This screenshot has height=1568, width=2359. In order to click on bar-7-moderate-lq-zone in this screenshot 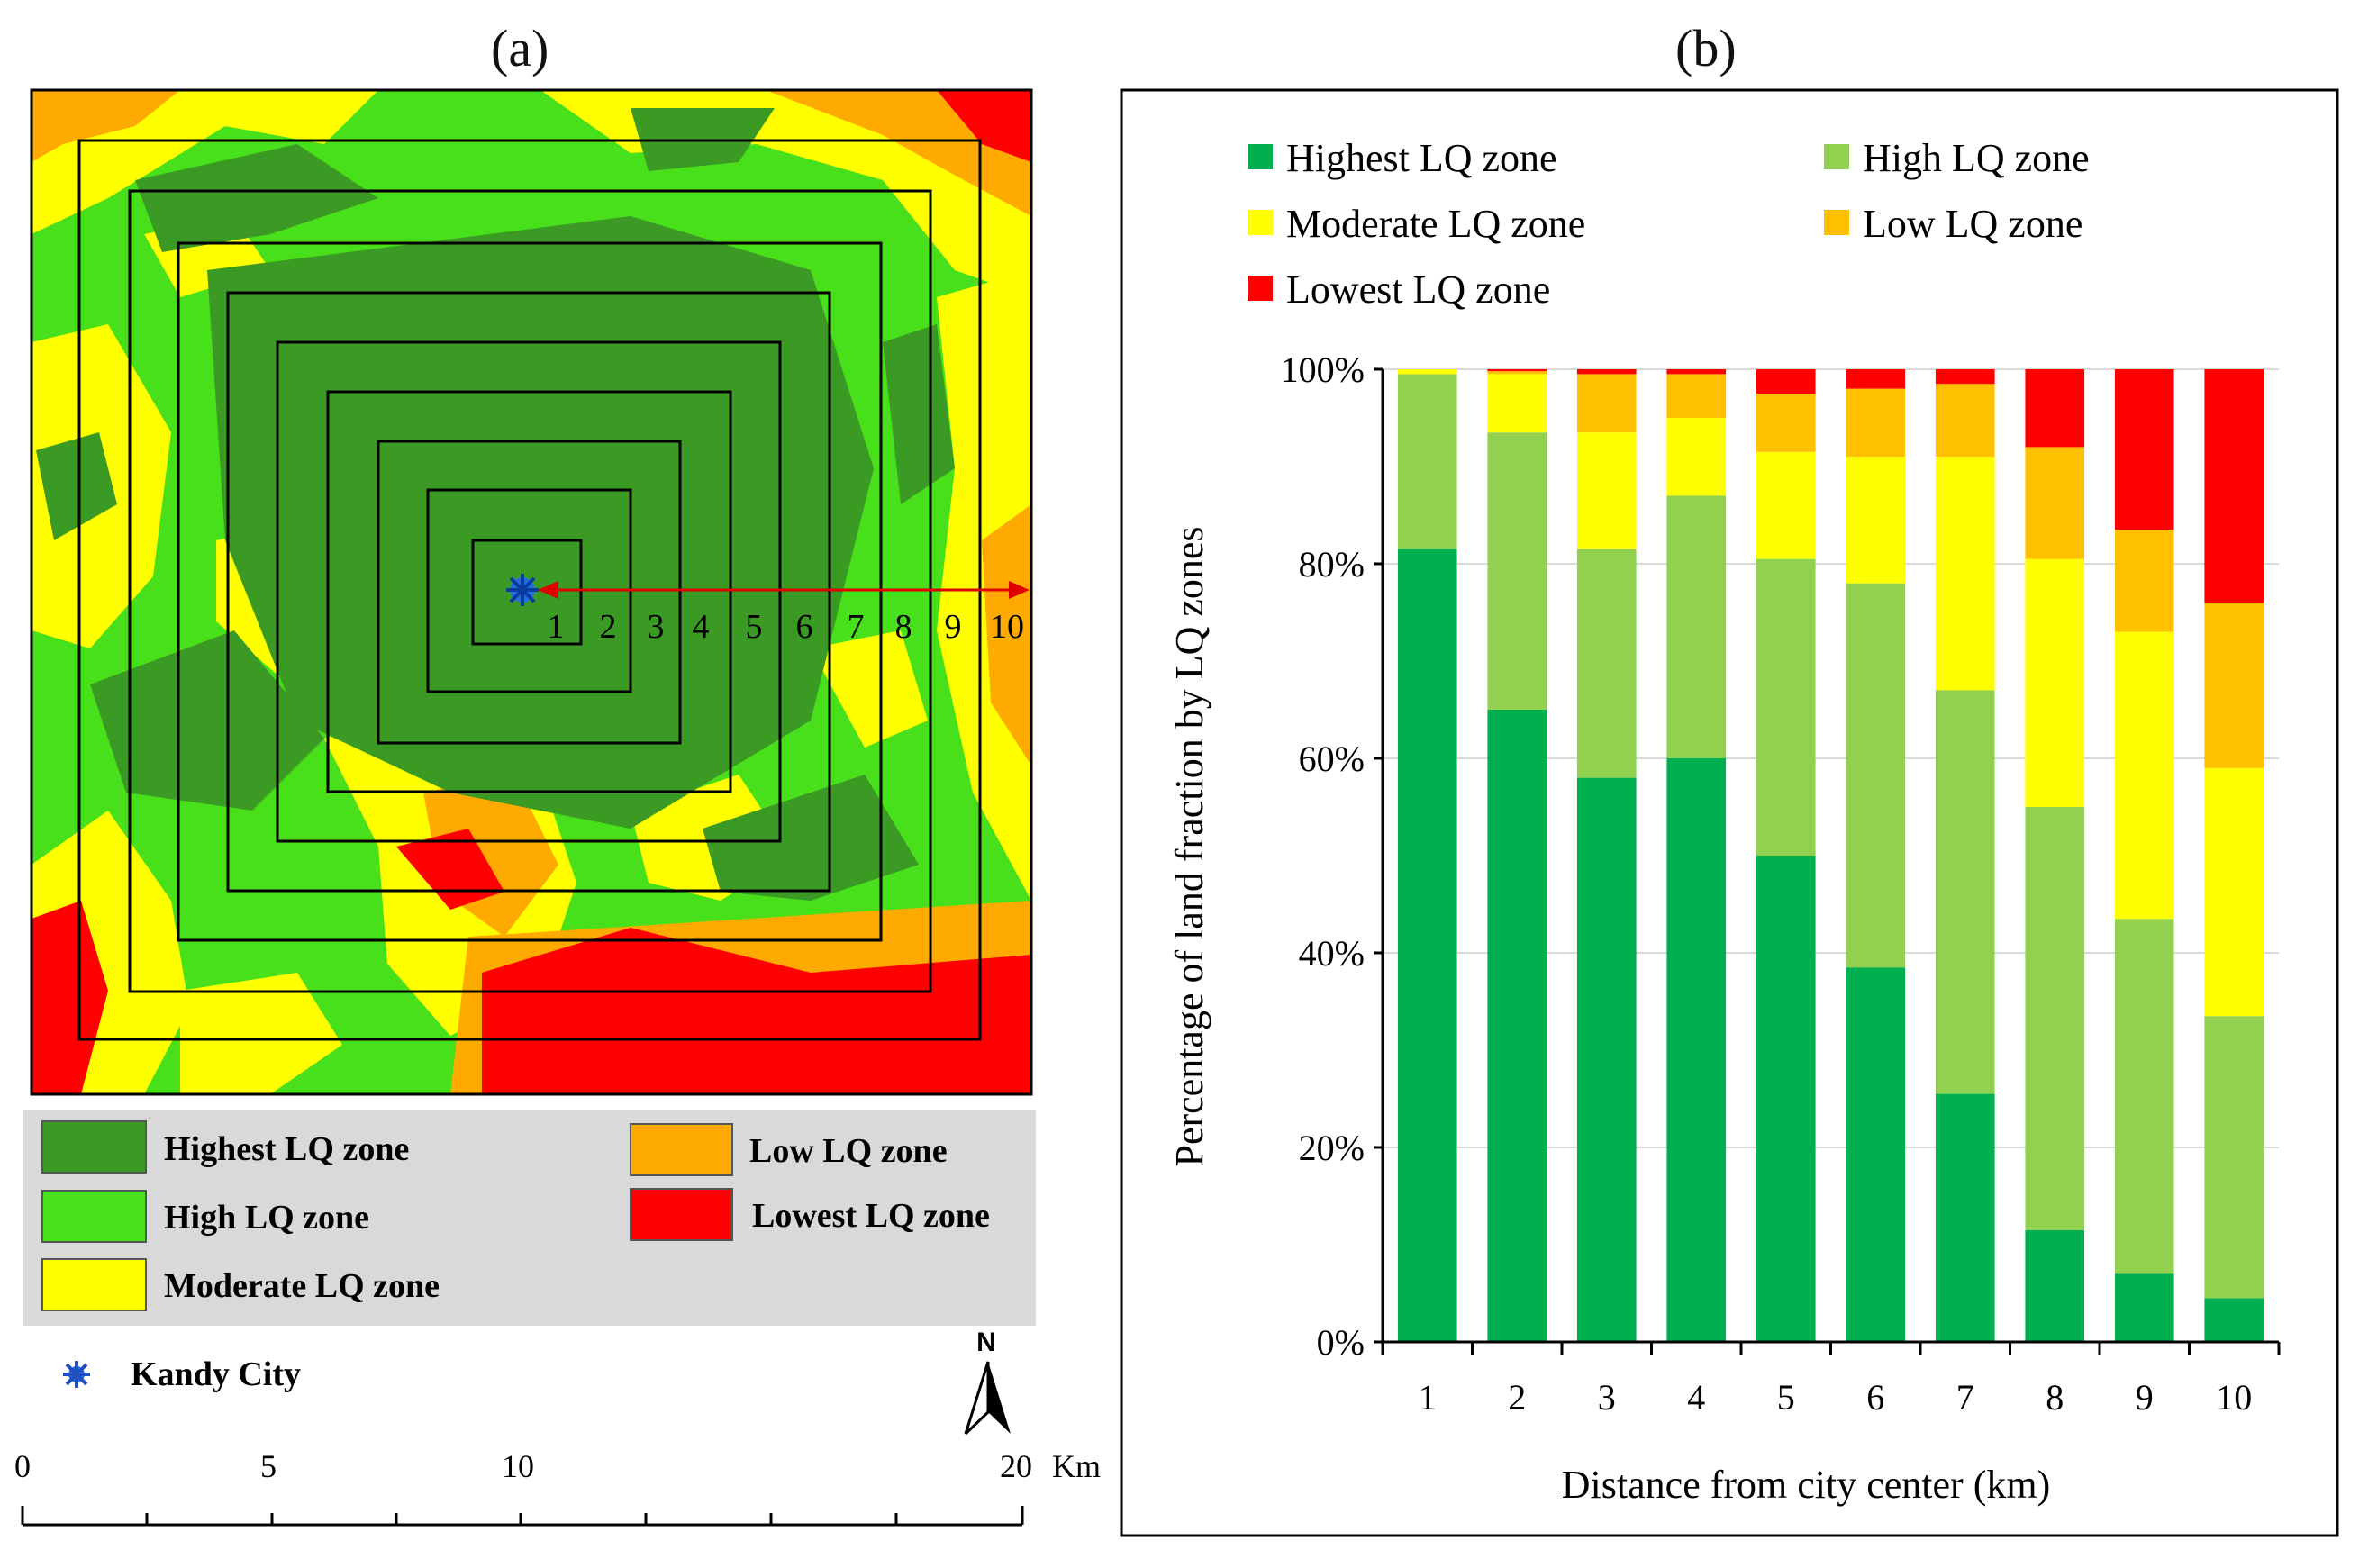, I will do `click(1965, 574)`.